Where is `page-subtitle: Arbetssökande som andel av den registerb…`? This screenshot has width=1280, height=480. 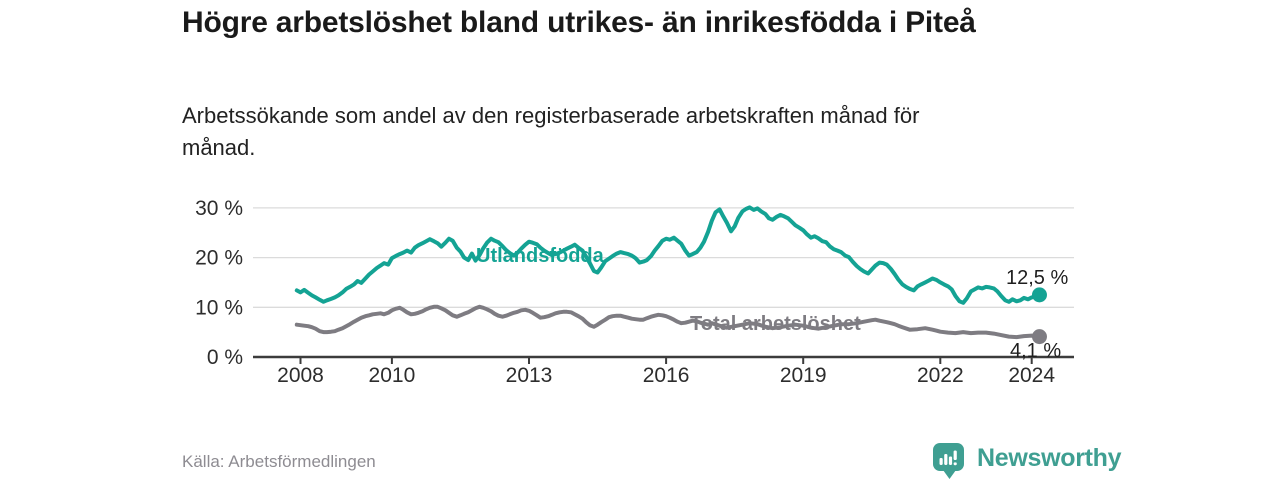
page-subtitle: Arbetssökande som andel av den registerb… is located at coordinates (551, 131).